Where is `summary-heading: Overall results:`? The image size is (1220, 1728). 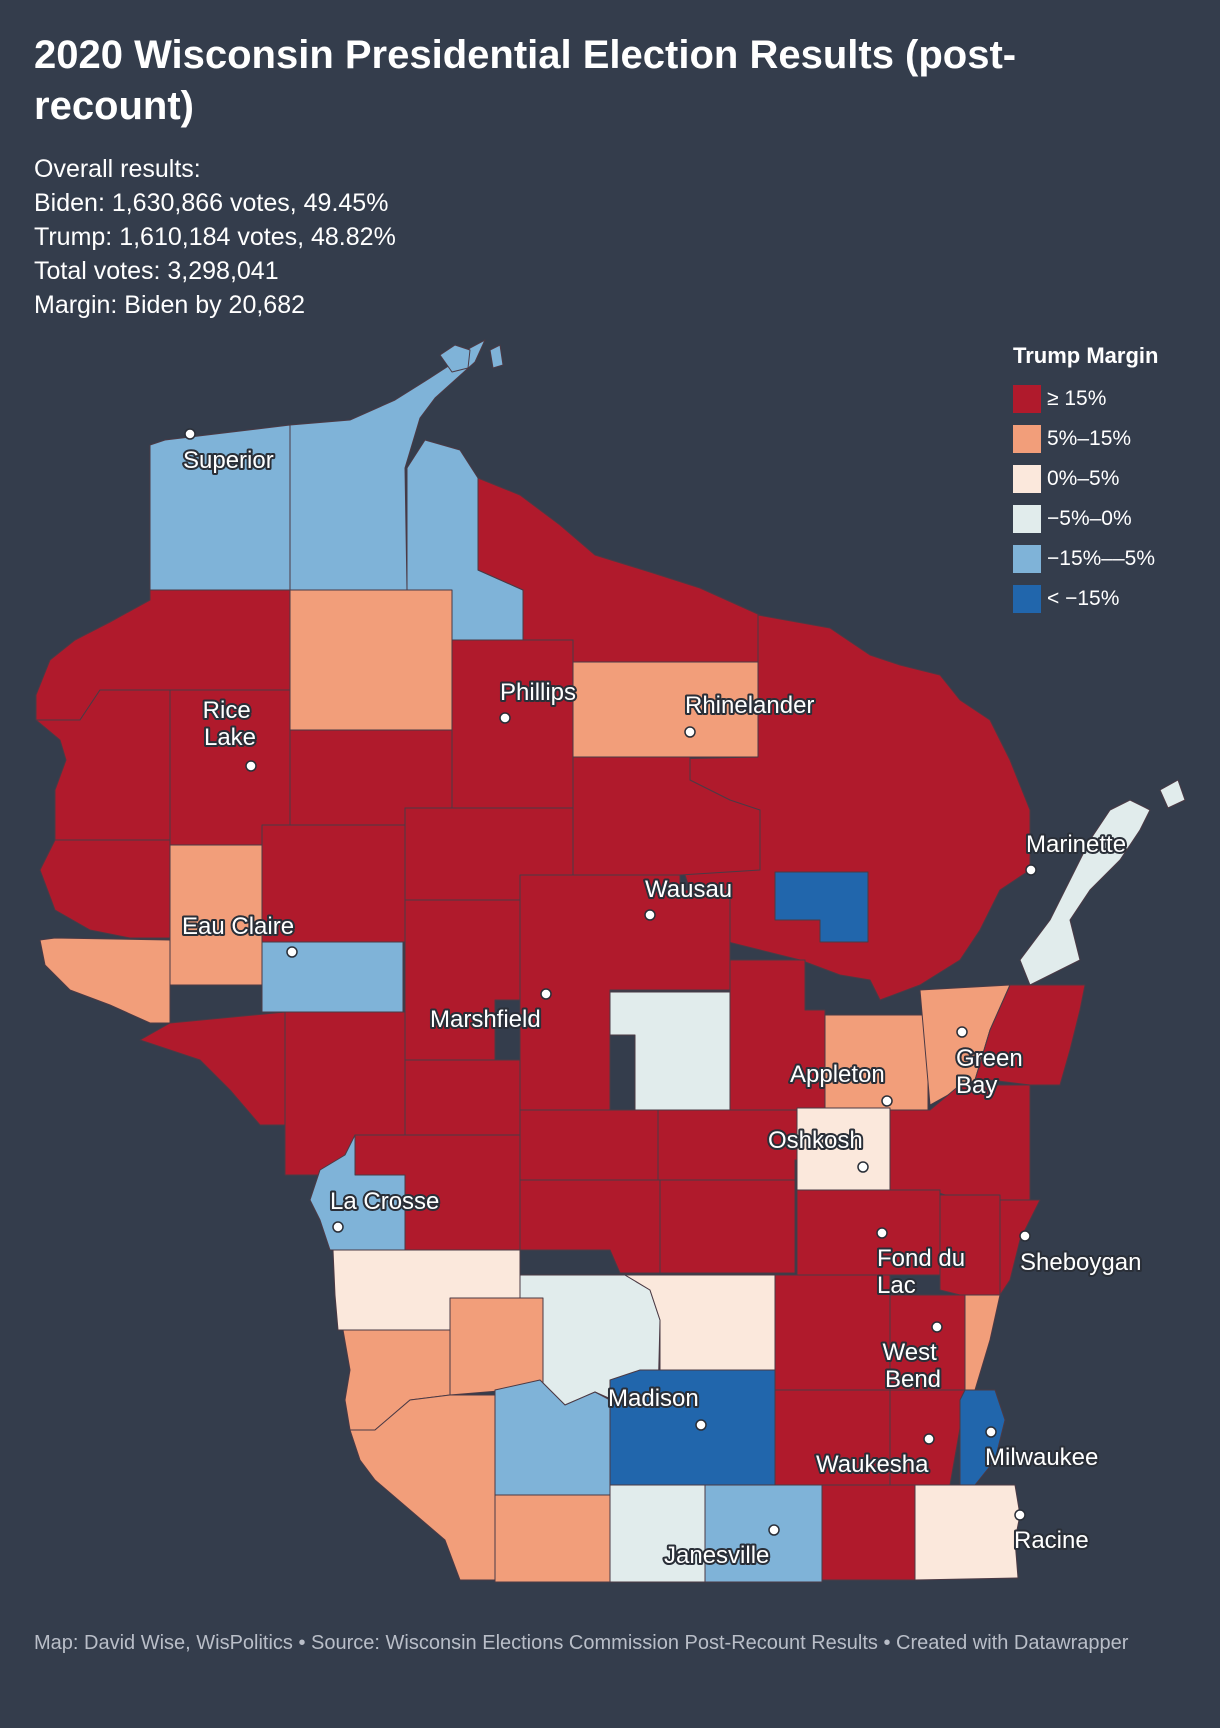 summary-heading: Overall results: is located at coordinates (117, 169).